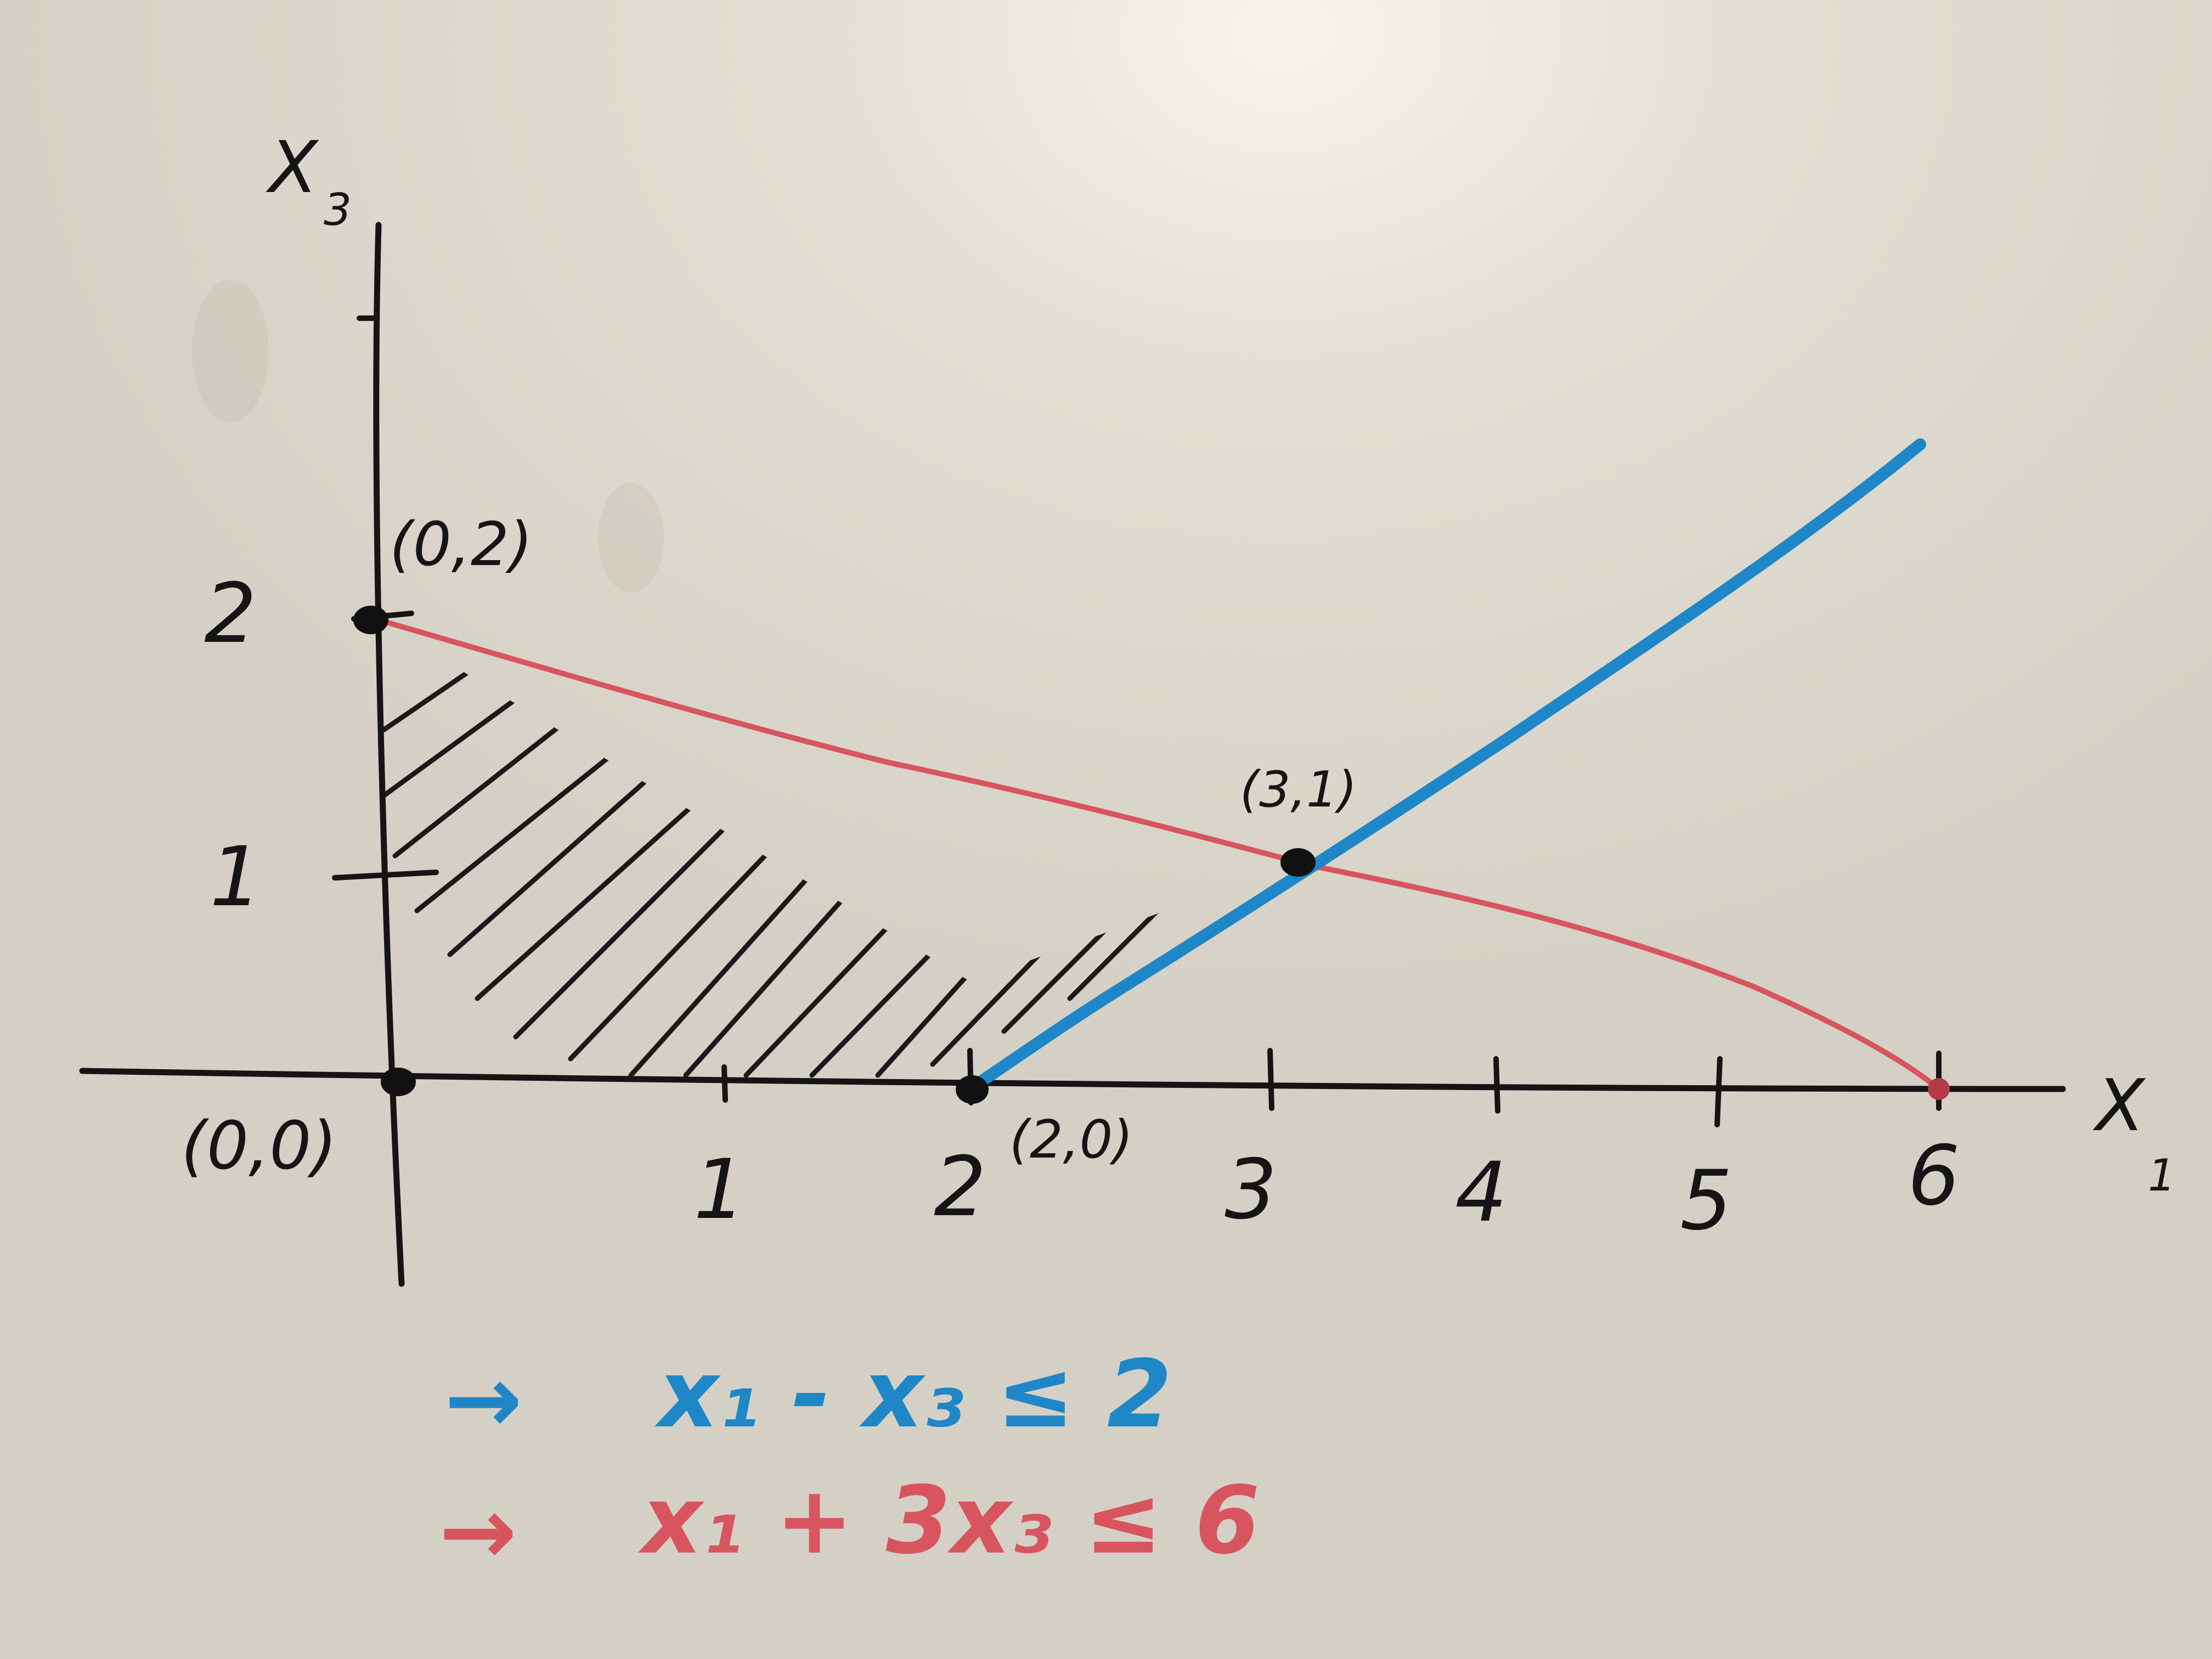 This screenshot has height=1659, width=2212. I want to click on x-tick-label-6: 6, so click(1934, 1176).